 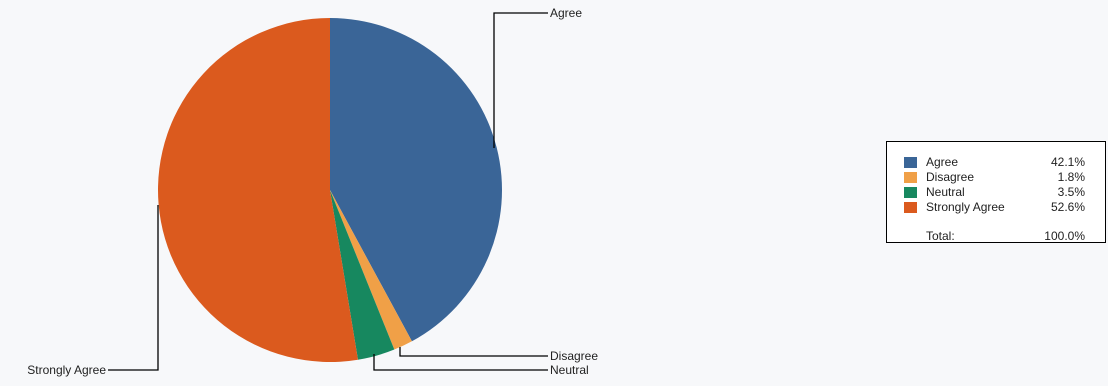 What do you see at coordinates (473, 352) in the screenshot?
I see `leader-line-disagree` at bounding box center [473, 352].